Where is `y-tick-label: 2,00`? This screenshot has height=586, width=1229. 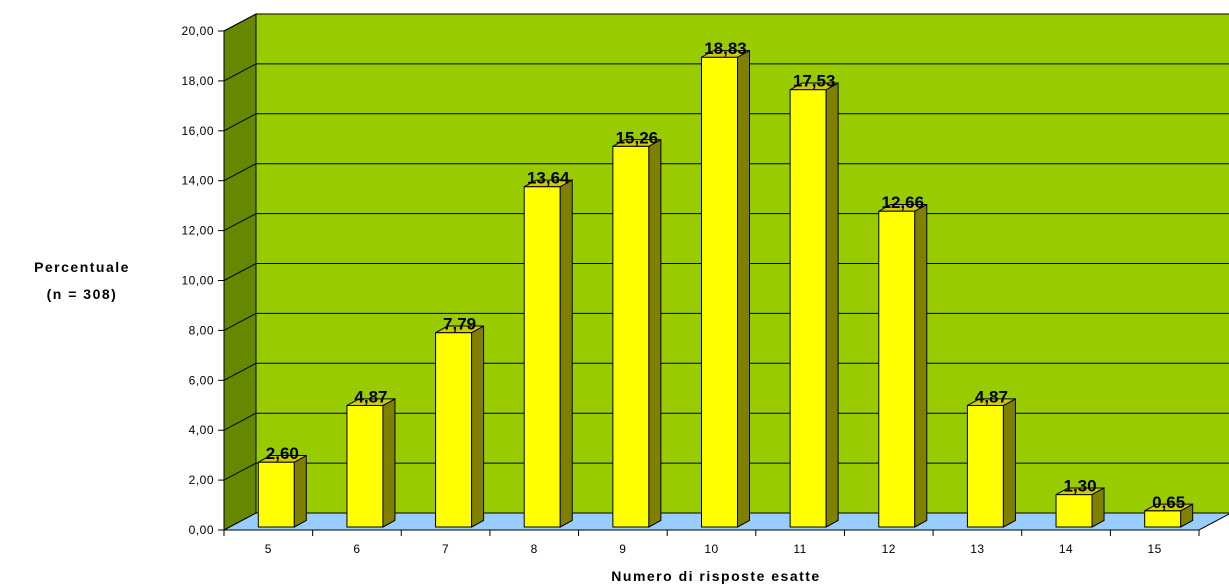
y-tick-label: 2,00 is located at coordinates (201, 480).